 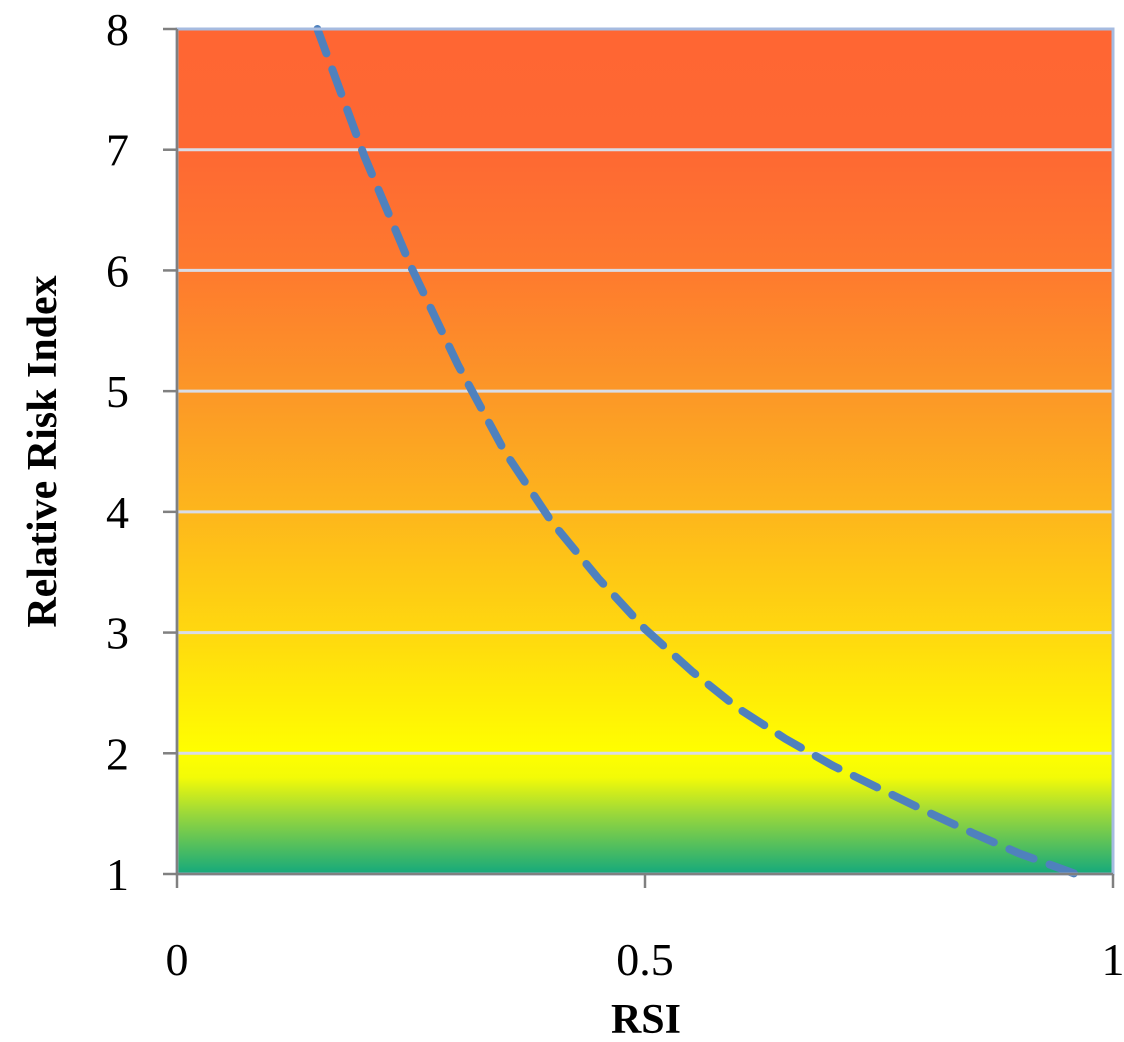 What do you see at coordinates (646, 1017) in the screenshot?
I see `x-axis-title: RSI` at bounding box center [646, 1017].